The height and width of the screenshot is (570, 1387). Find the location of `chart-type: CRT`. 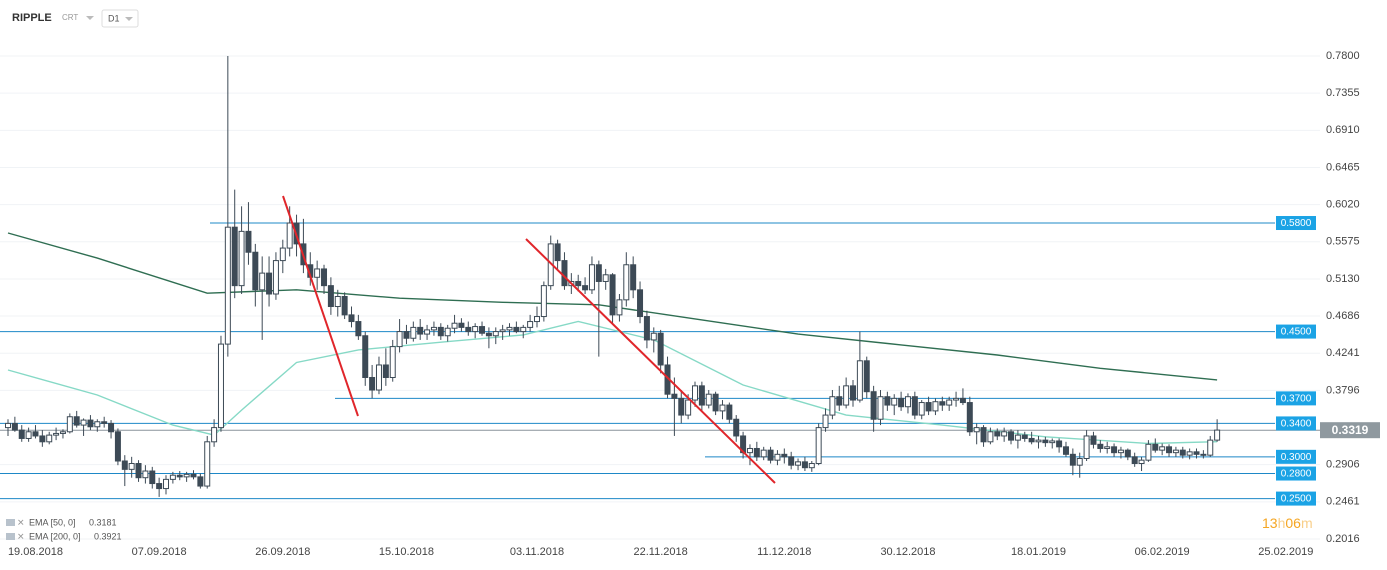

chart-type: CRT is located at coordinates (70, 17).